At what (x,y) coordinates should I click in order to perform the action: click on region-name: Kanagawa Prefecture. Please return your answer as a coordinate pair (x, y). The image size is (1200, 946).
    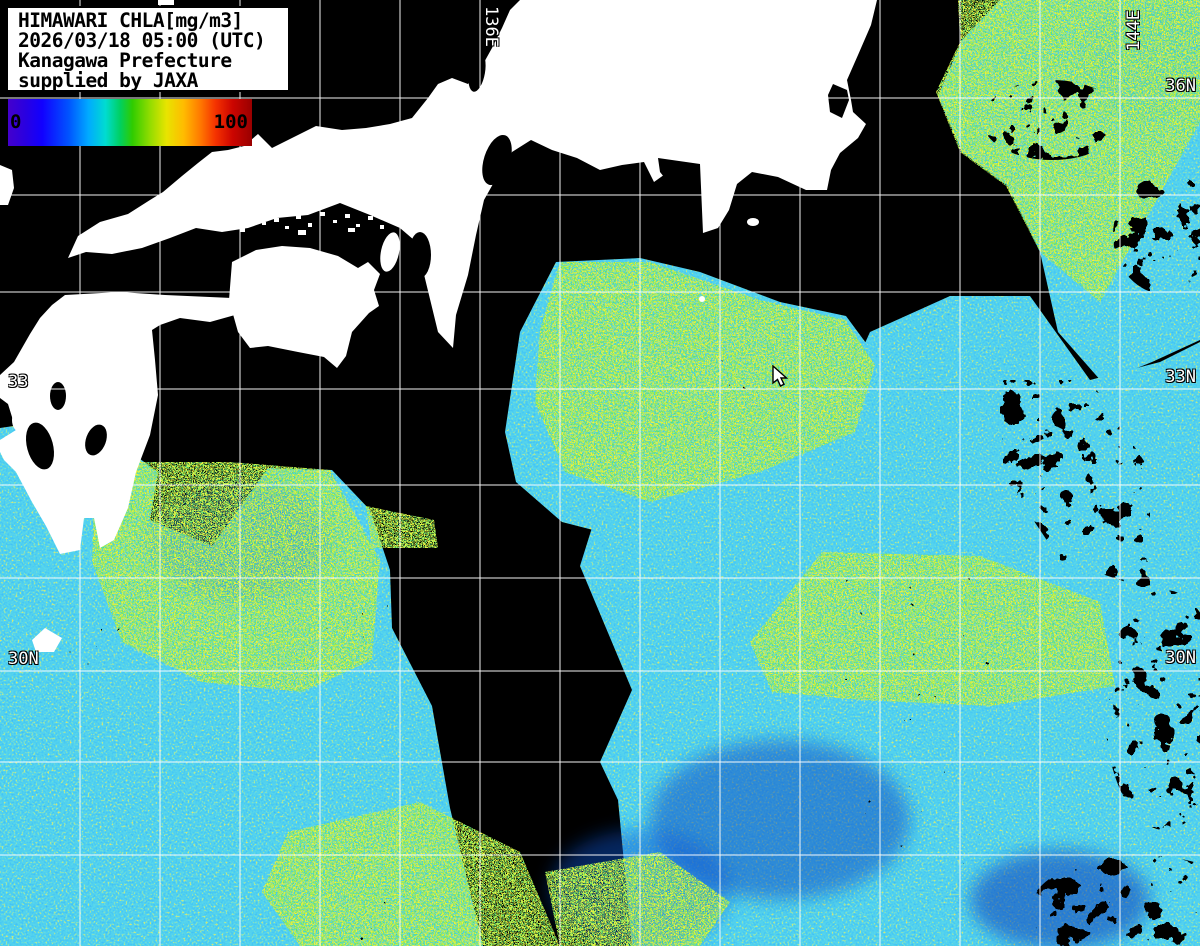
    Looking at the image, I should click on (125, 60).